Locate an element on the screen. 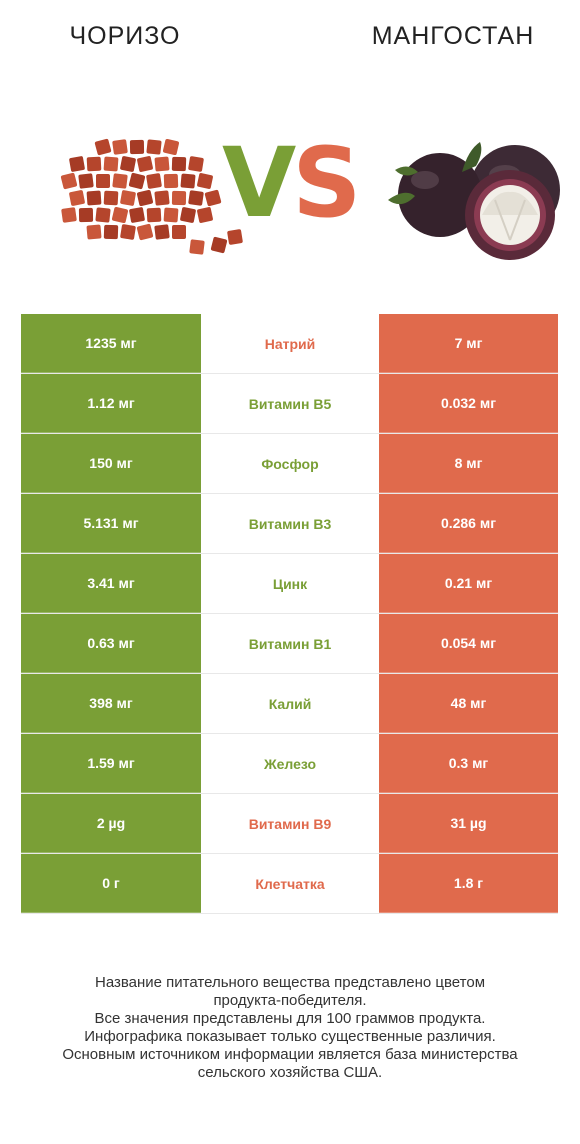  hero-images is located at coordinates (310, 199).